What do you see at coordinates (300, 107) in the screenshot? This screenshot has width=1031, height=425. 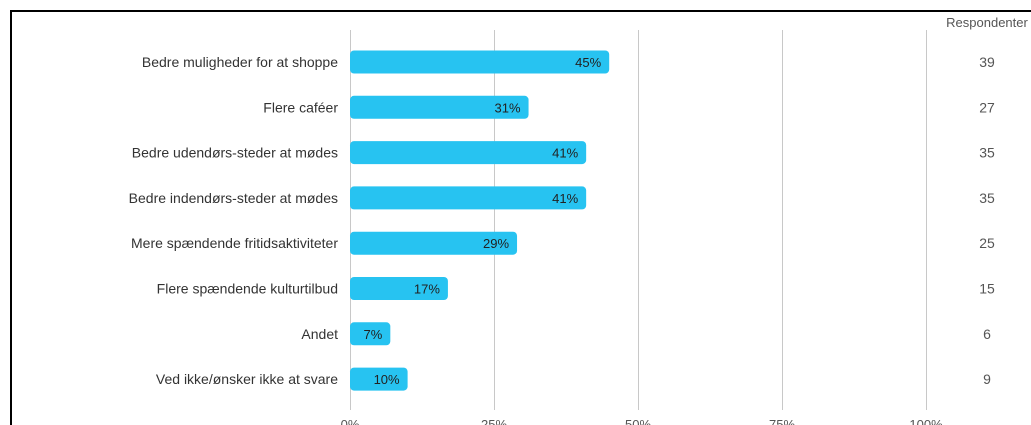 I see `category-label: Flere caféer` at bounding box center [300, 107].